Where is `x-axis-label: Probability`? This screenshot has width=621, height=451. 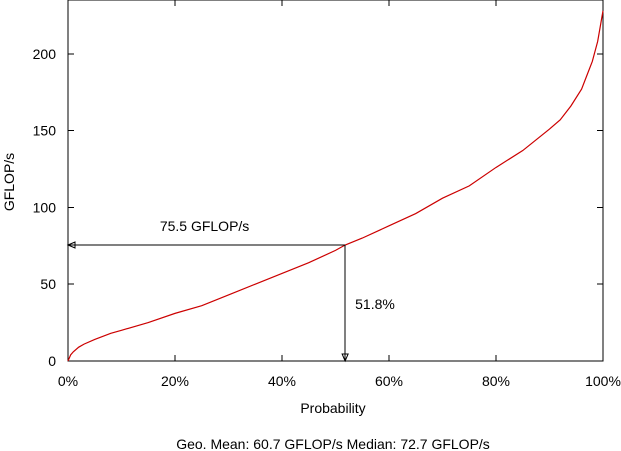
x-axis-label: Probability is located at coordinates (332, 408).